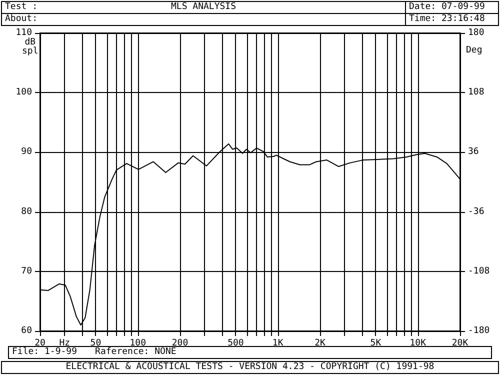  I want to click on y2-tick-label: 180, so click(476, 33).